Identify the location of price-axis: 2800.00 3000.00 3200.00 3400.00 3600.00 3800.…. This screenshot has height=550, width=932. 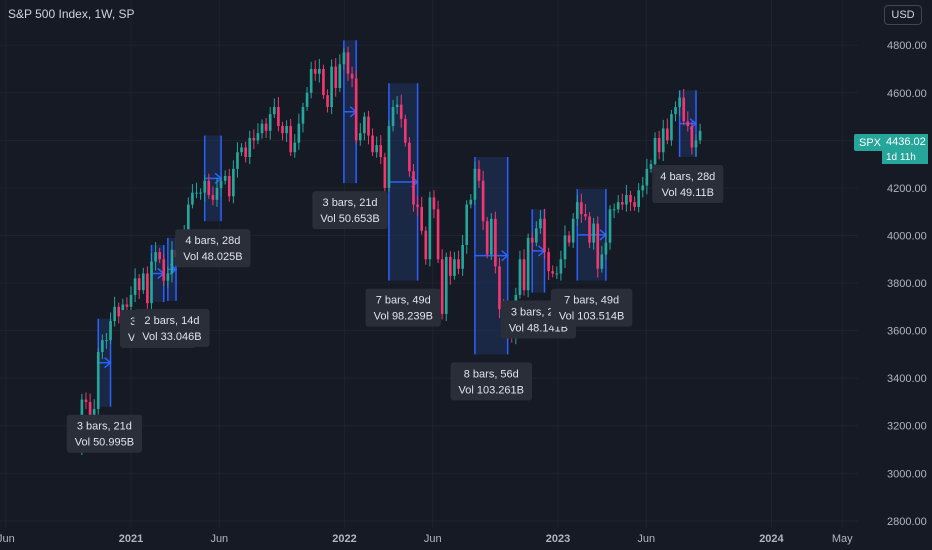
(907, 284).